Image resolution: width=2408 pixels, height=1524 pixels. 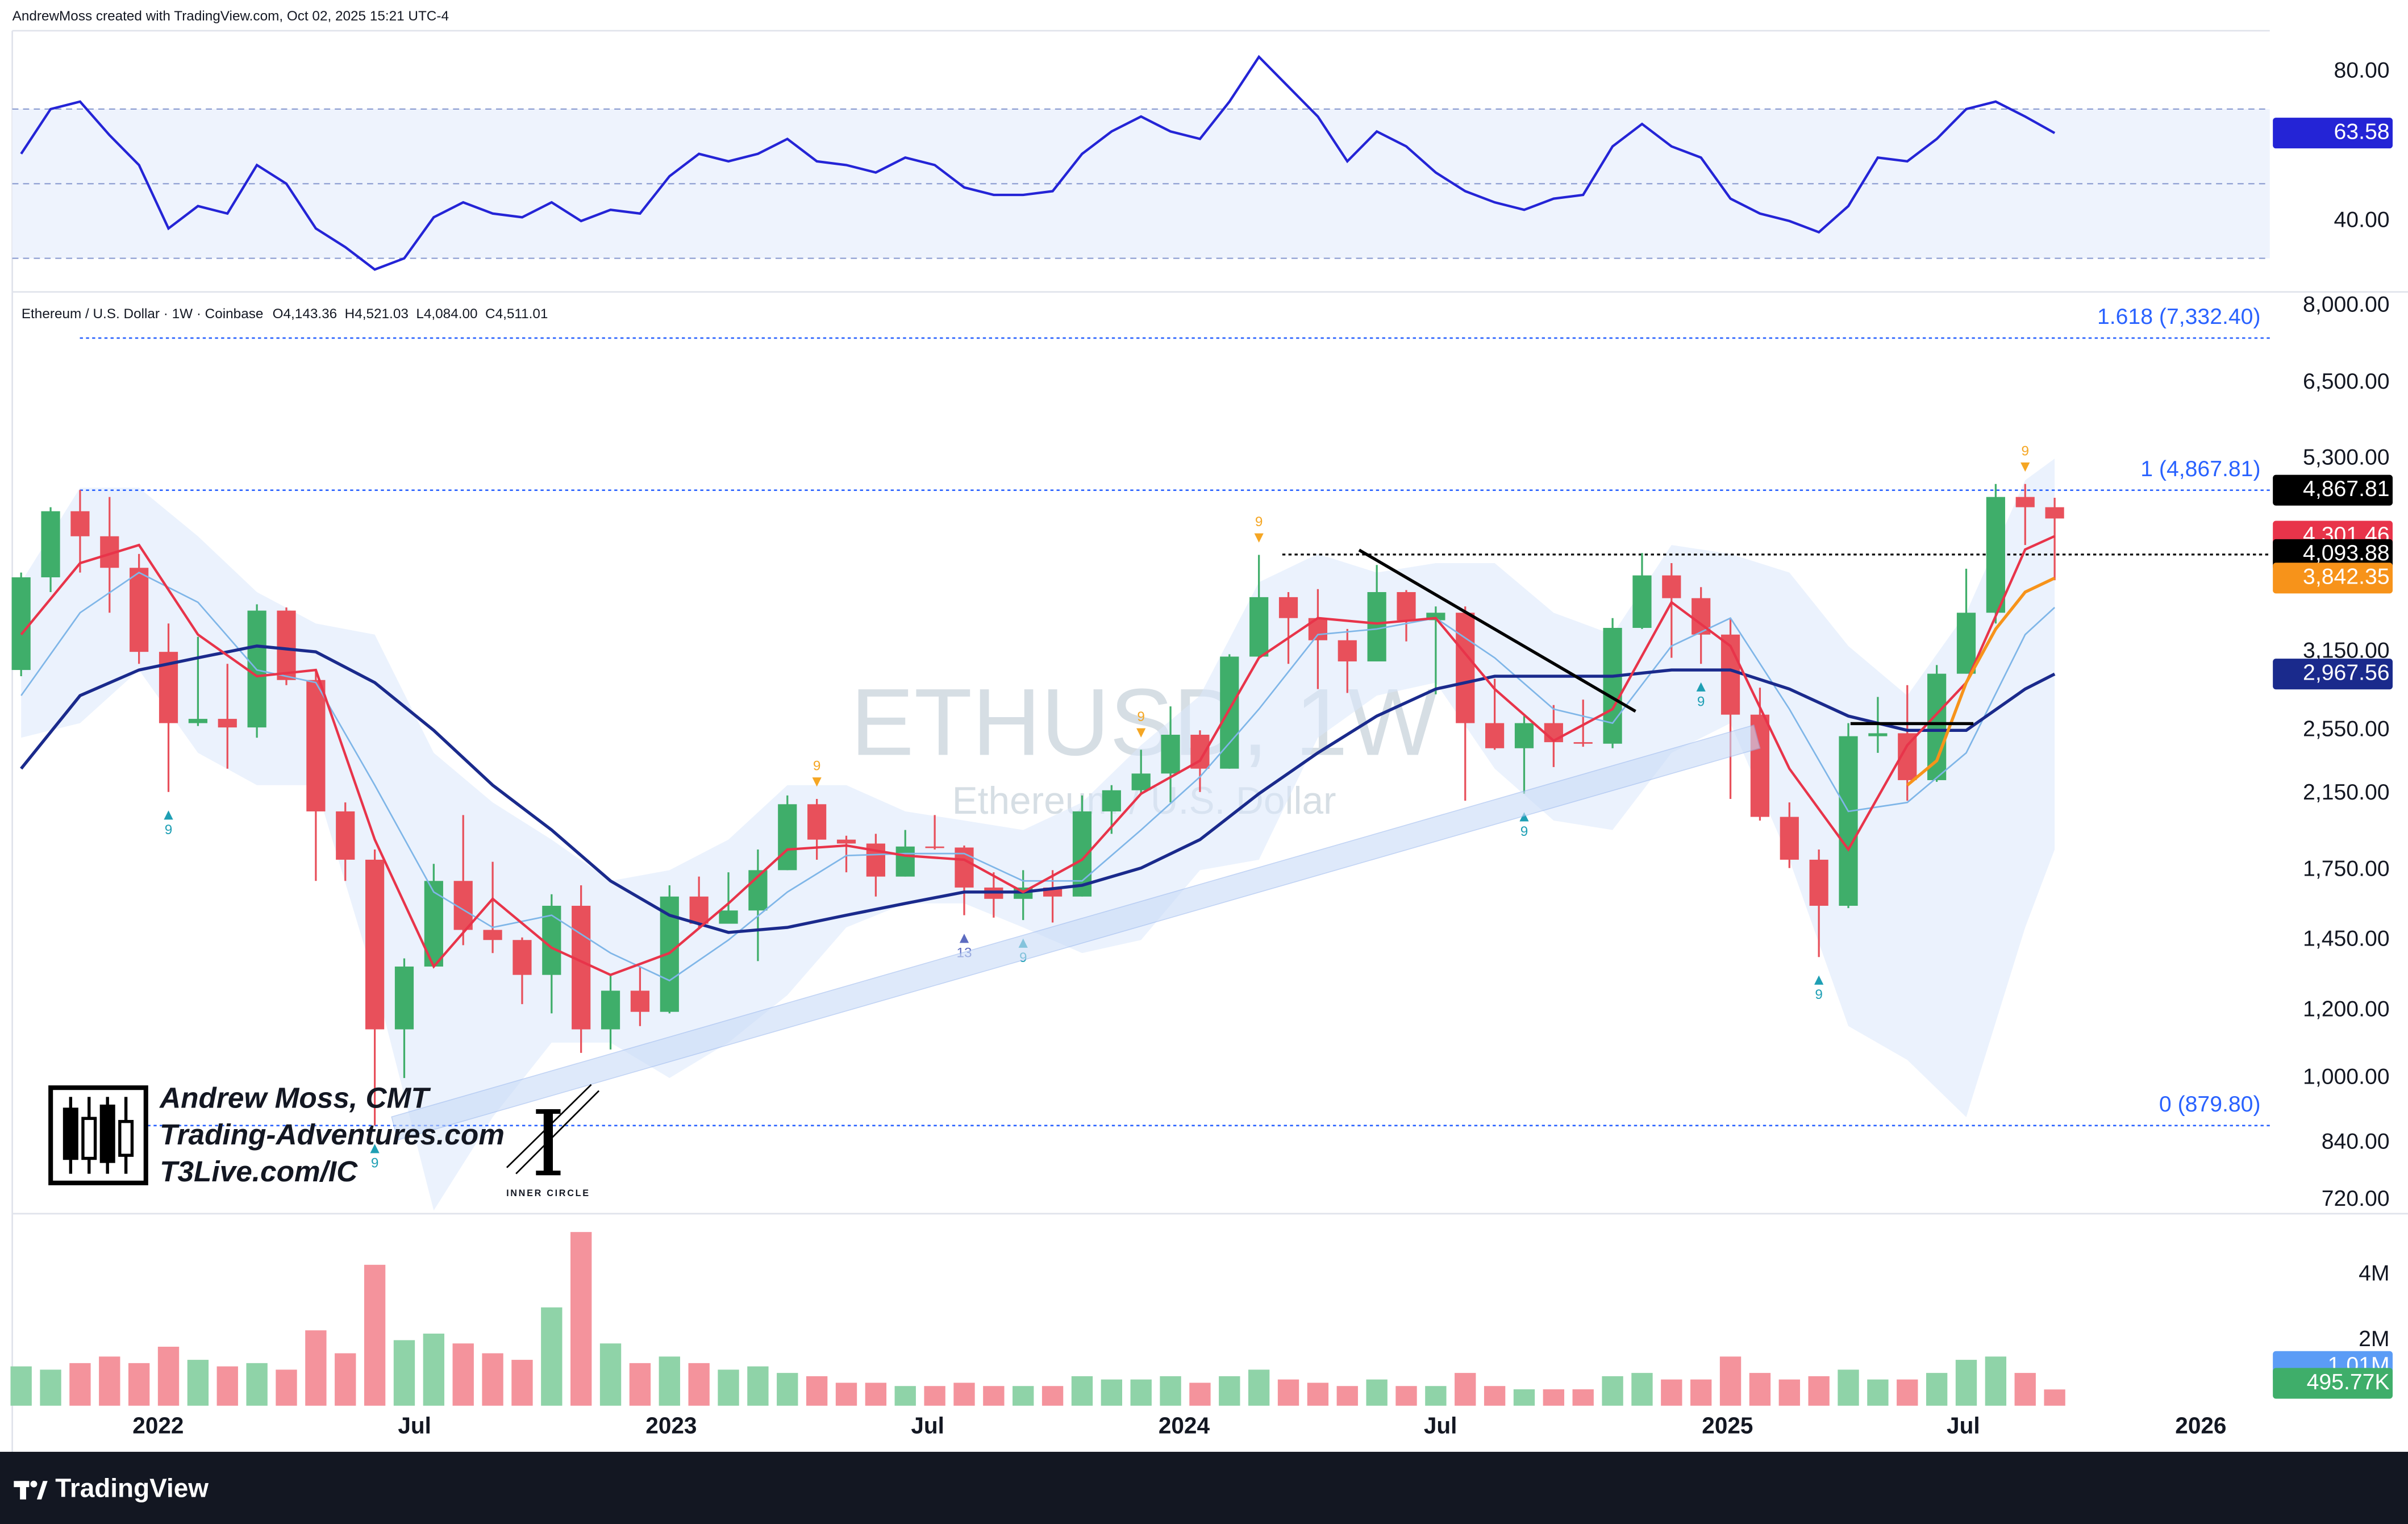 What do you see at coordinates (332, 1134) in the screenshot?
I see `brand-site: Trading-Adventures.com` at bounding box center [332, 1134].